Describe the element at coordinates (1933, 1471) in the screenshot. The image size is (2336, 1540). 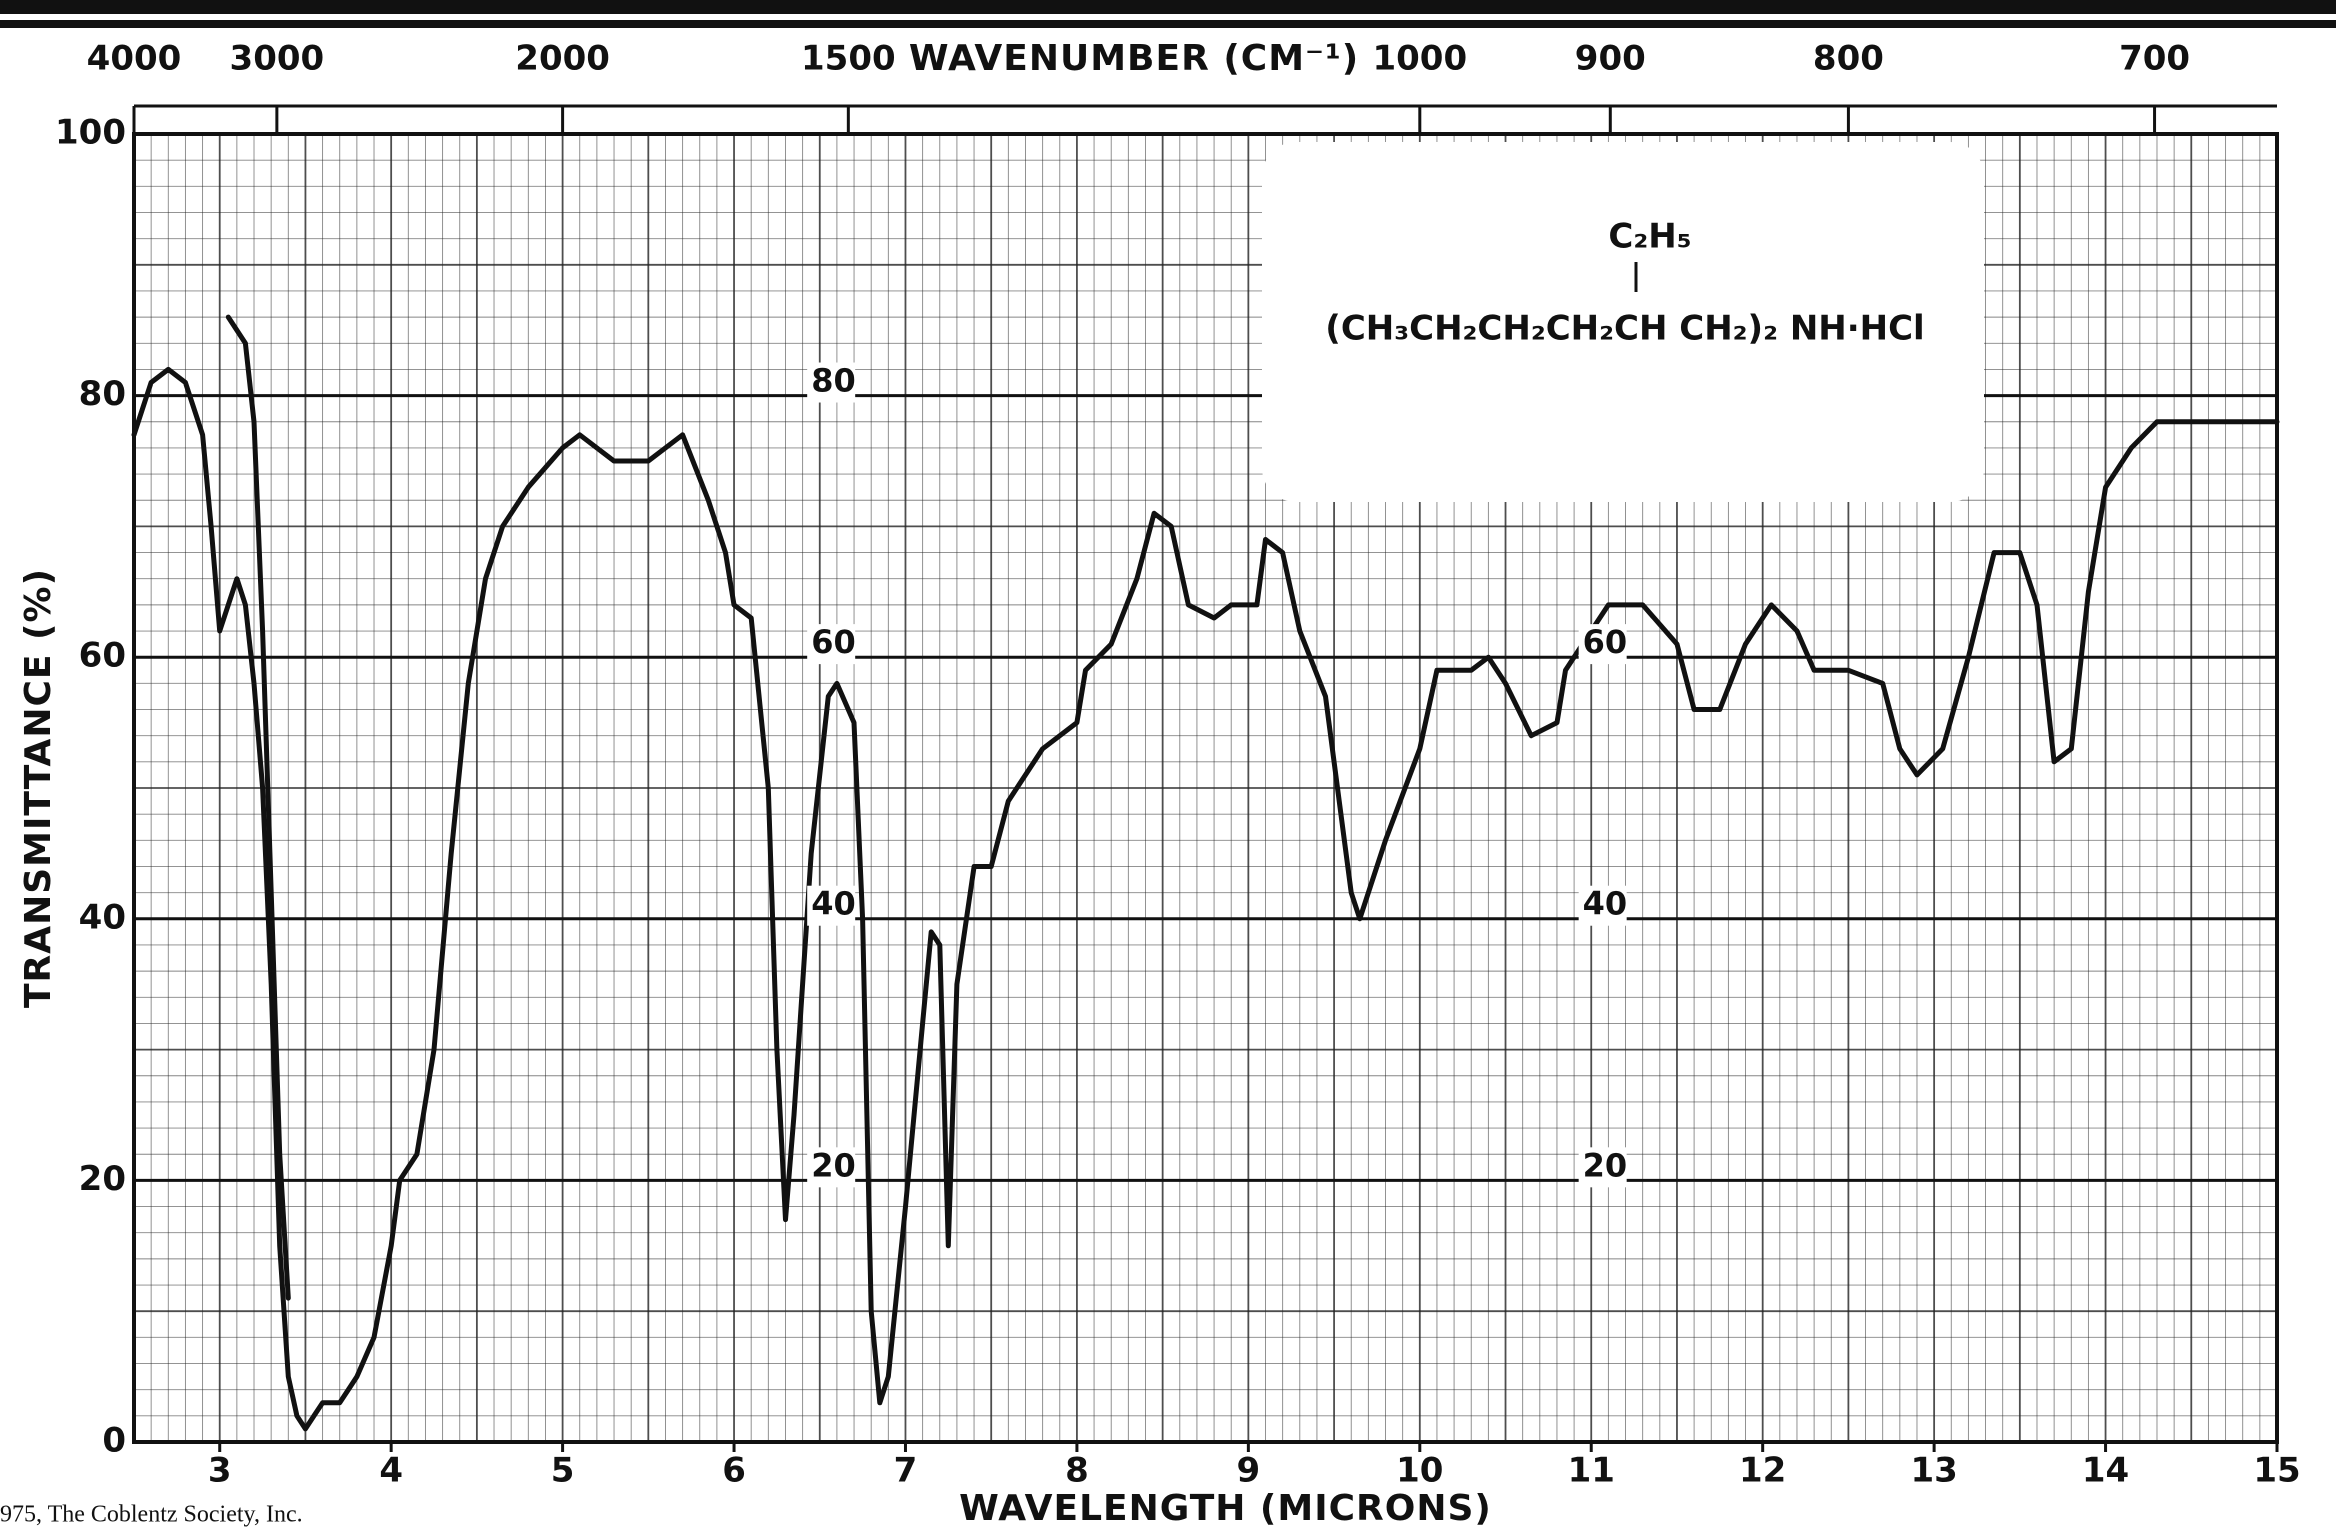
I see `x-tick-label: 13` at that location.